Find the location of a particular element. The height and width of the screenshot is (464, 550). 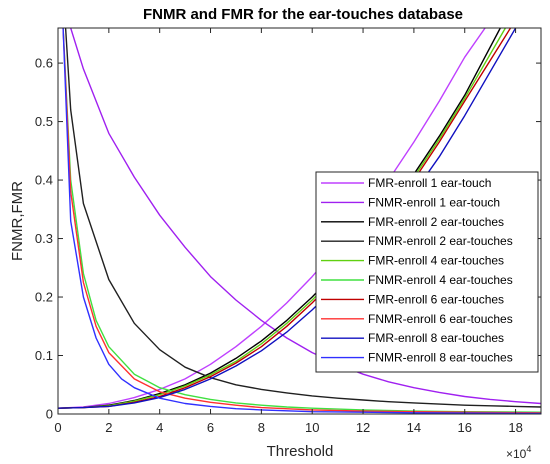

x-axis-multiplier-base: ×10 is located at coordinates (516, 454).